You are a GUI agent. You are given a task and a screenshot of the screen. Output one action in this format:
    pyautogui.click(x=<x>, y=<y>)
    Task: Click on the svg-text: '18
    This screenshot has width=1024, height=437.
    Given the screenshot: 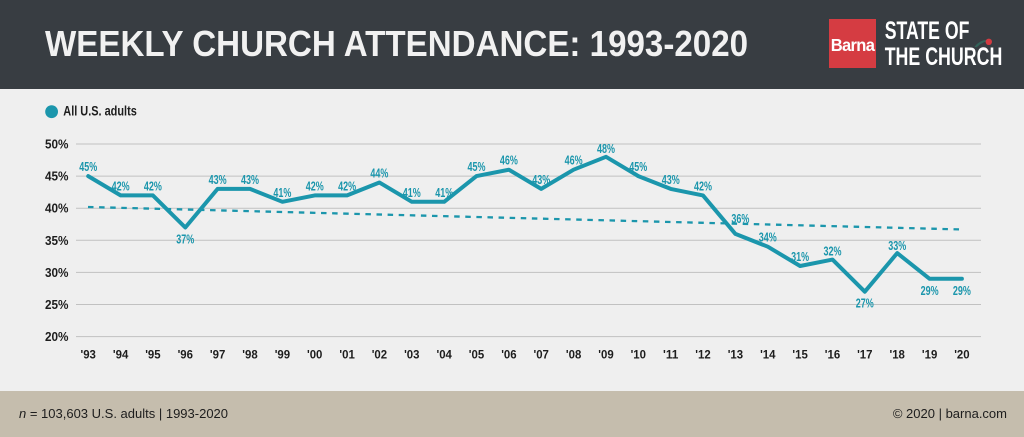 What is the action you would take?
    pyautogui.click(x=898, y=356)
    